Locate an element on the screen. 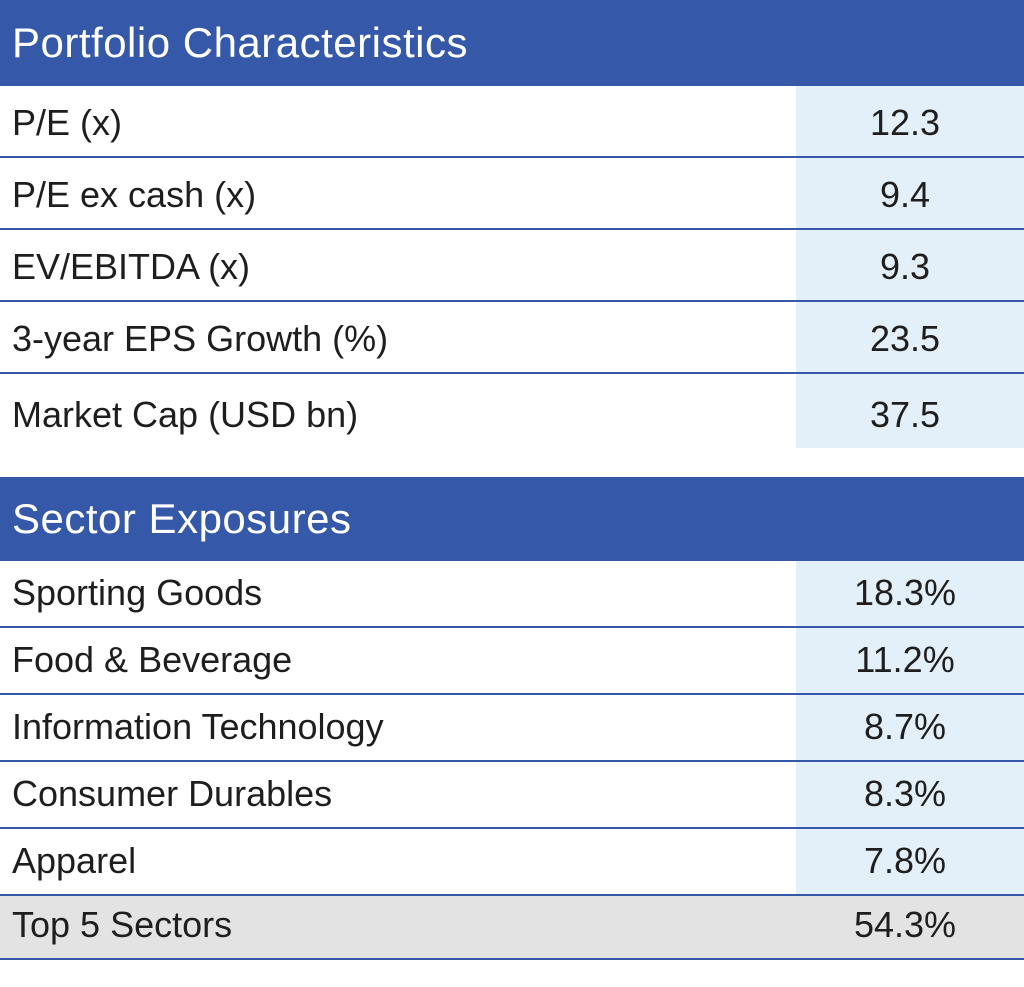 Image resolution: width=1024 pixels, height=987 pixels. table-row: EV/EBITDA (x) 9.3 is located at coordinates (512, 266).